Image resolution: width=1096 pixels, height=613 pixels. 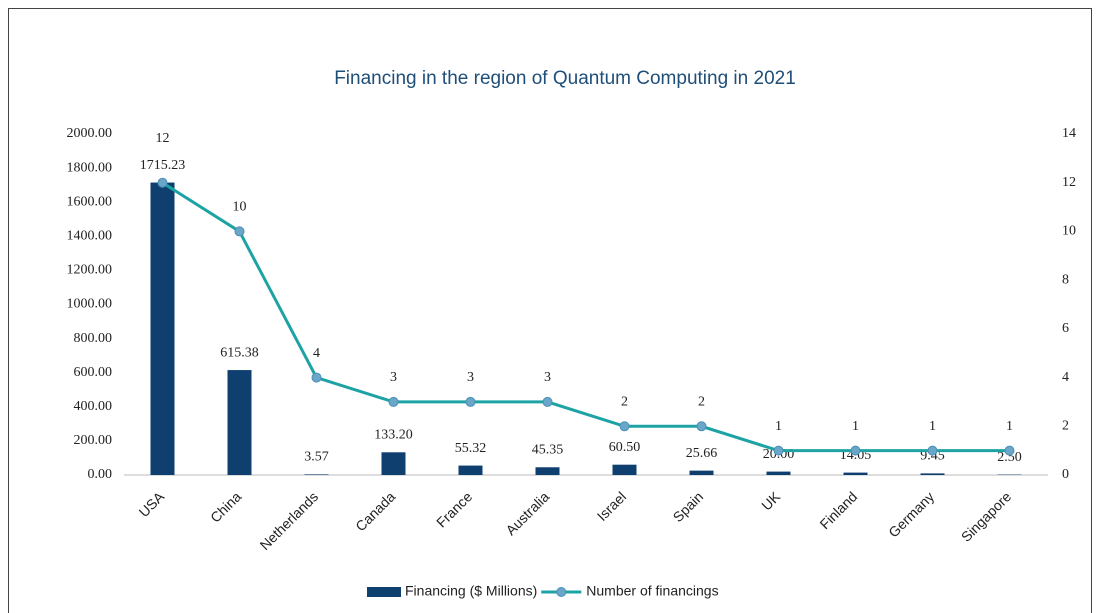 I want to click on data-label: 4, so click(x=316, y=353).